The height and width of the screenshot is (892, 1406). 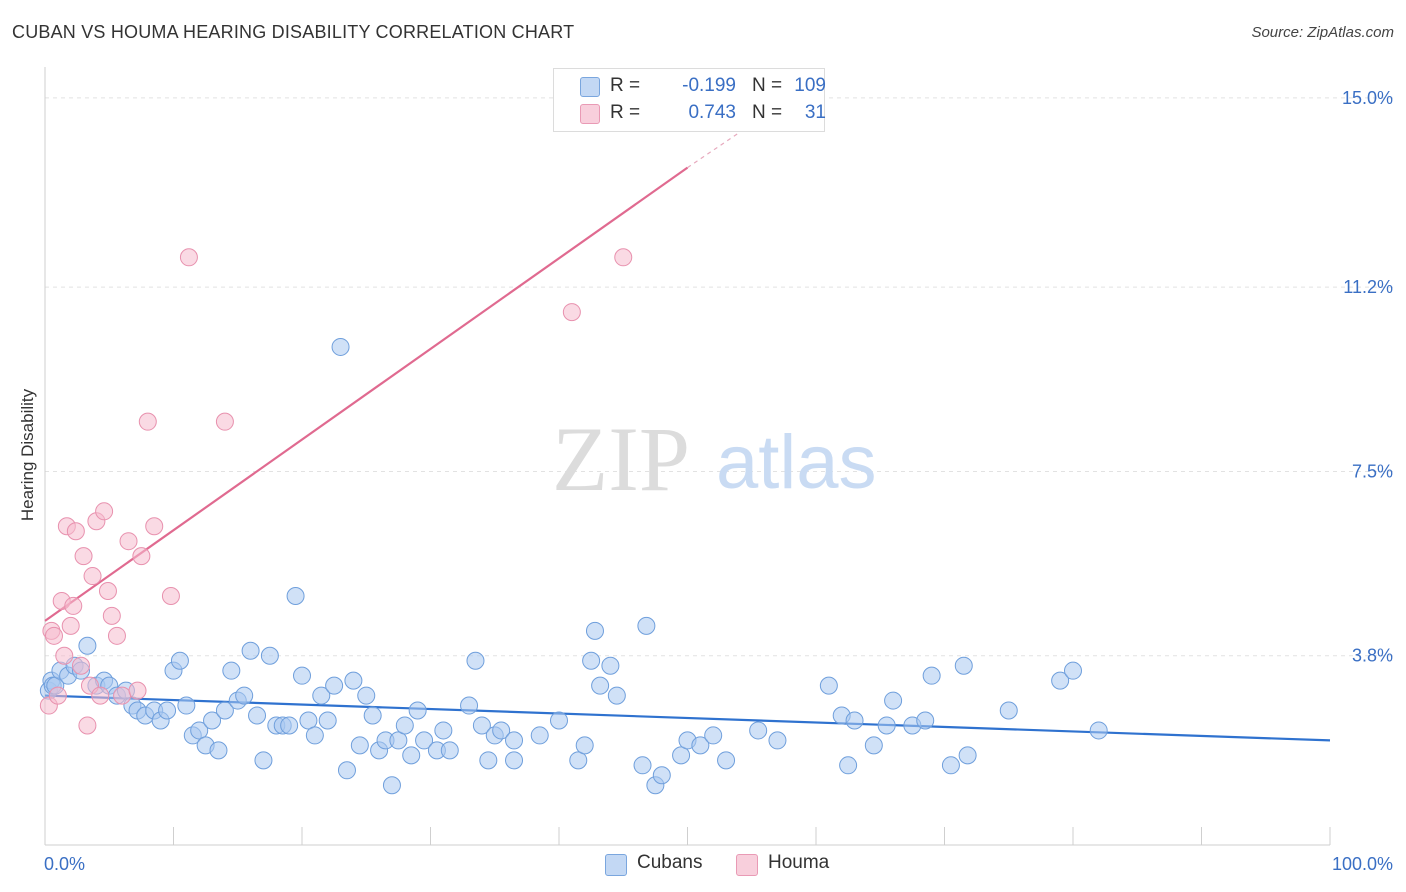 What do you see at coordinates (714, 459) in the screenshot?
I see `watermark: ZIP atlas` at bounding box center [714, 459].